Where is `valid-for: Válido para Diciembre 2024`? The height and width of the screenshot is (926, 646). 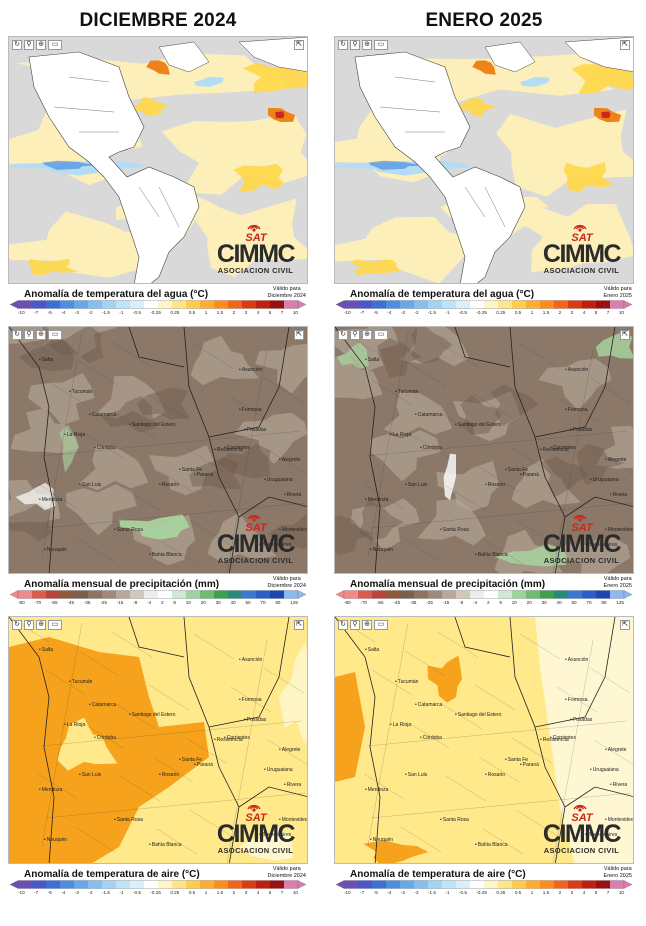
valid-for: Válido para Diciembre 2024 is located at coordinates (286, 292).